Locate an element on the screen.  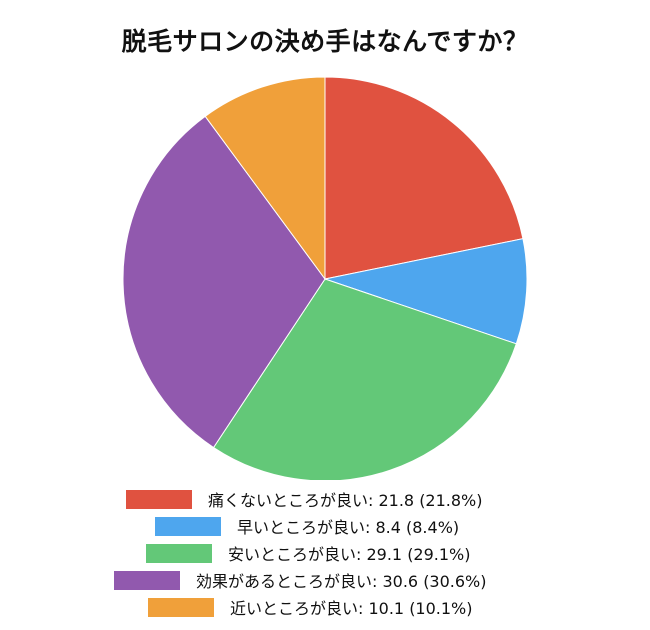
legend-label: 安いところが良い: 29.1 (29.1%) is located at coordinates (349, 554).